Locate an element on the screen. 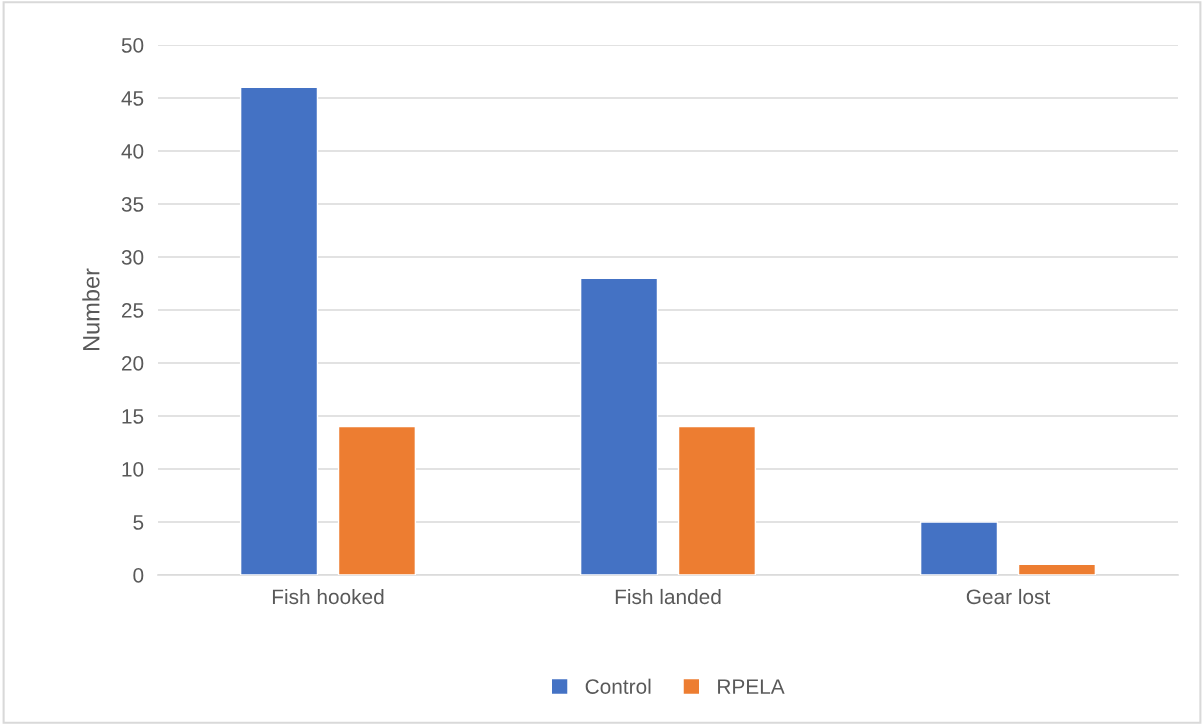  y-tick-label: 20 is located at coordinates (132, 363).